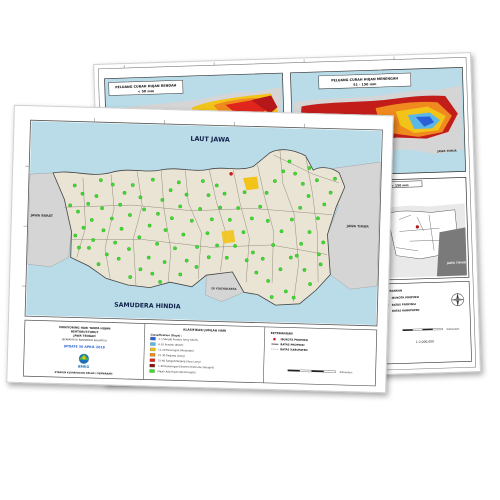 The height and width of the screenshot is (500, 500). I want to click on back-legend, so click(425, 323).